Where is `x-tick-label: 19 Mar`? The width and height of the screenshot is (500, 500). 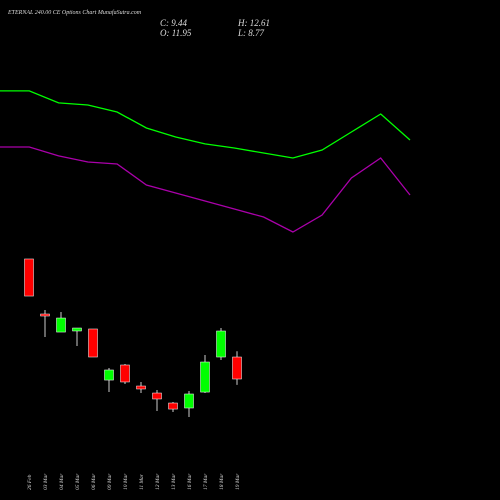 x-tick-label: 19 Mar is located at coordinates (238, 481).